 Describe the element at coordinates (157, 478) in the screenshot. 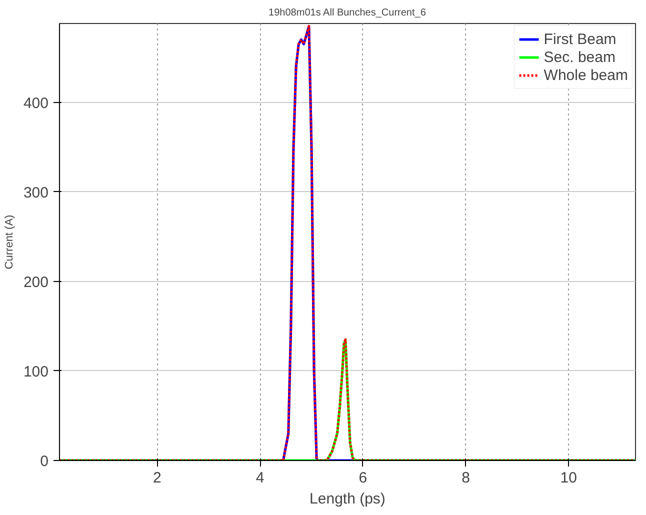

I see `x-tick-label: 2` at that location.